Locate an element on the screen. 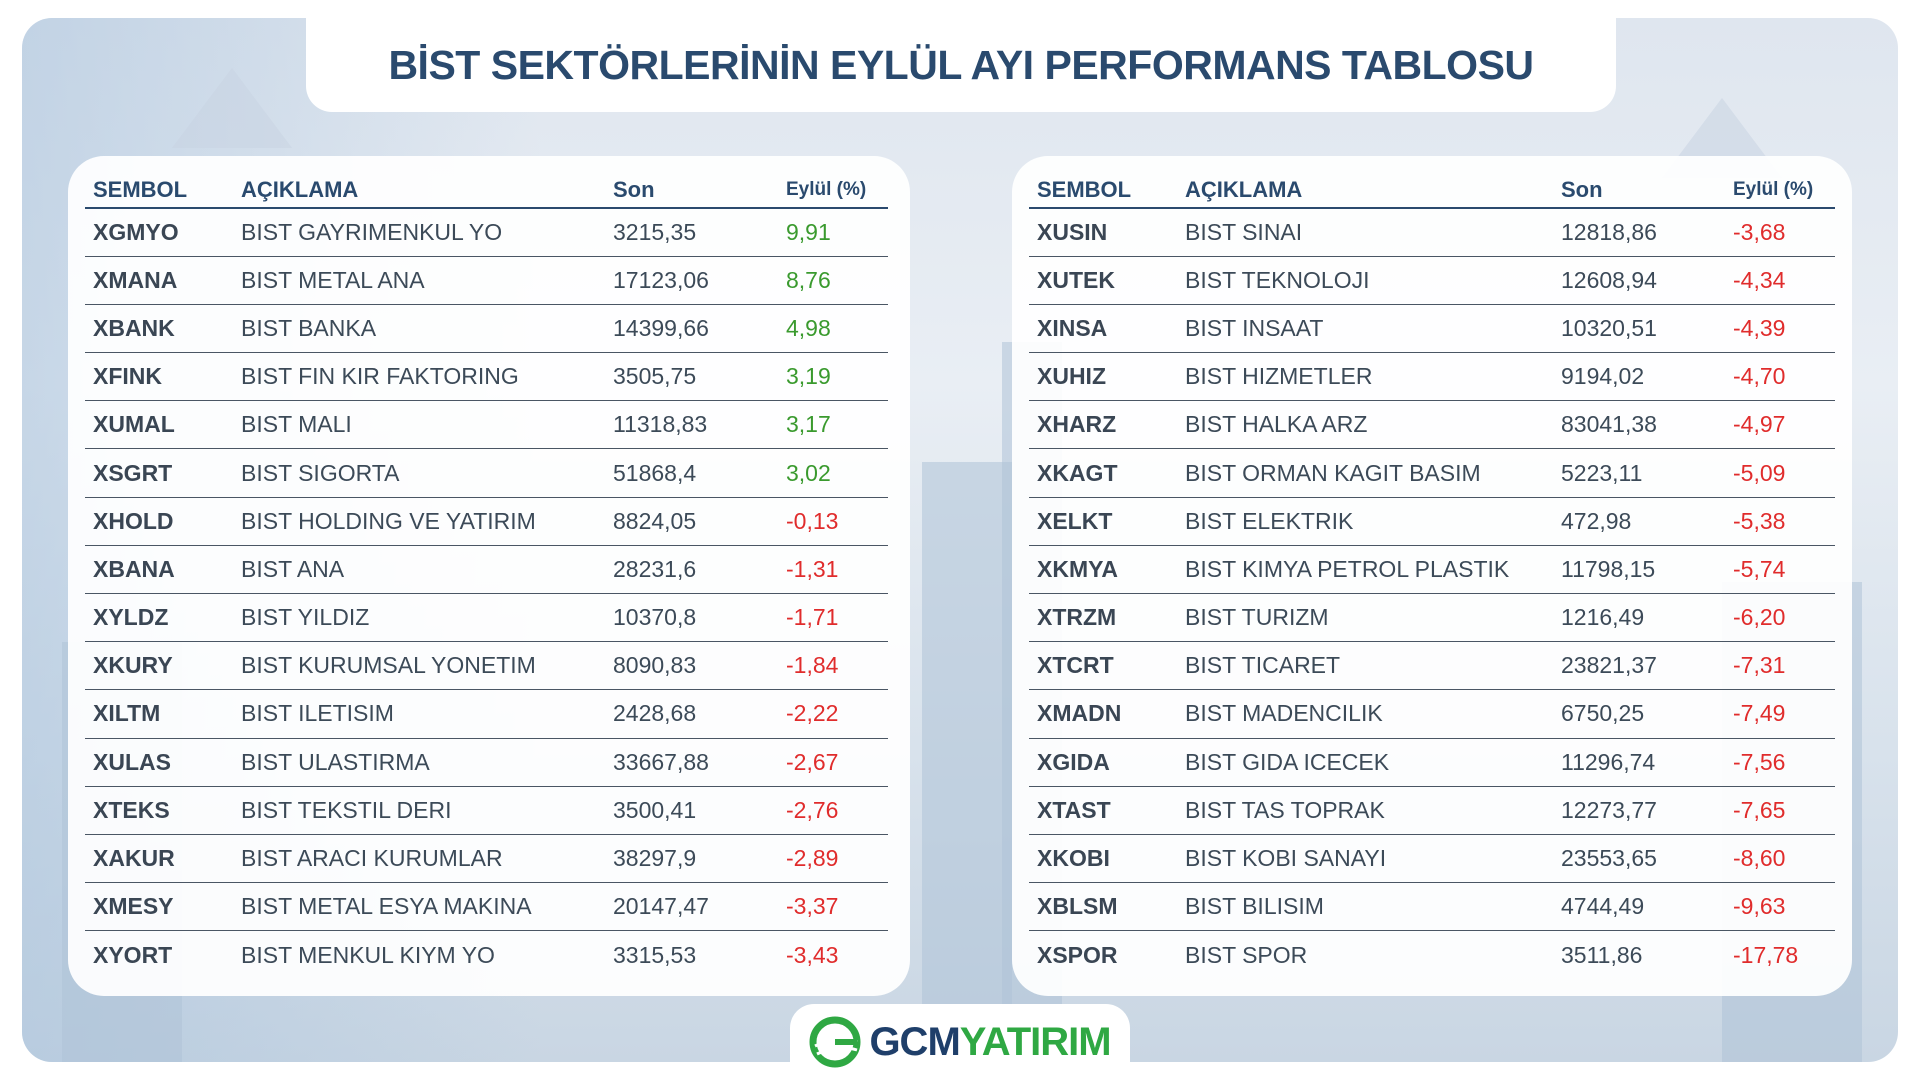  table-row: XTCRT BIST TICARET 23821,37 -7,31 is located at coordinates (1432, 666).